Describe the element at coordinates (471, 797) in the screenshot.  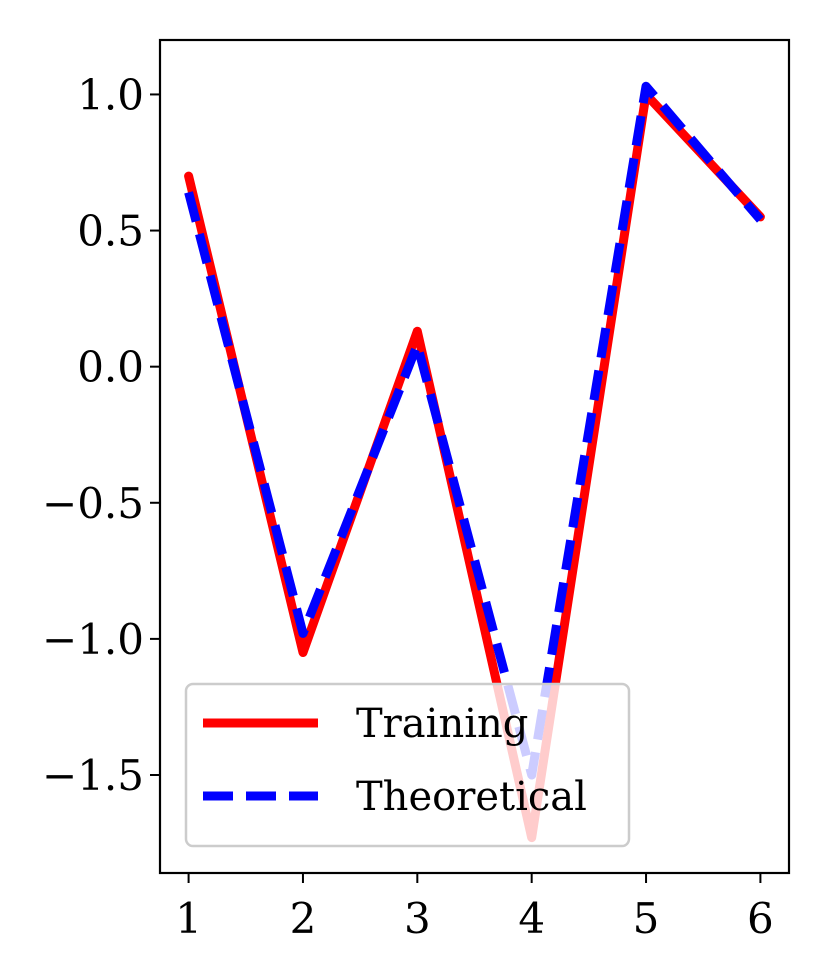
I see `legend-label-theoretical: Theoretical` at that location.